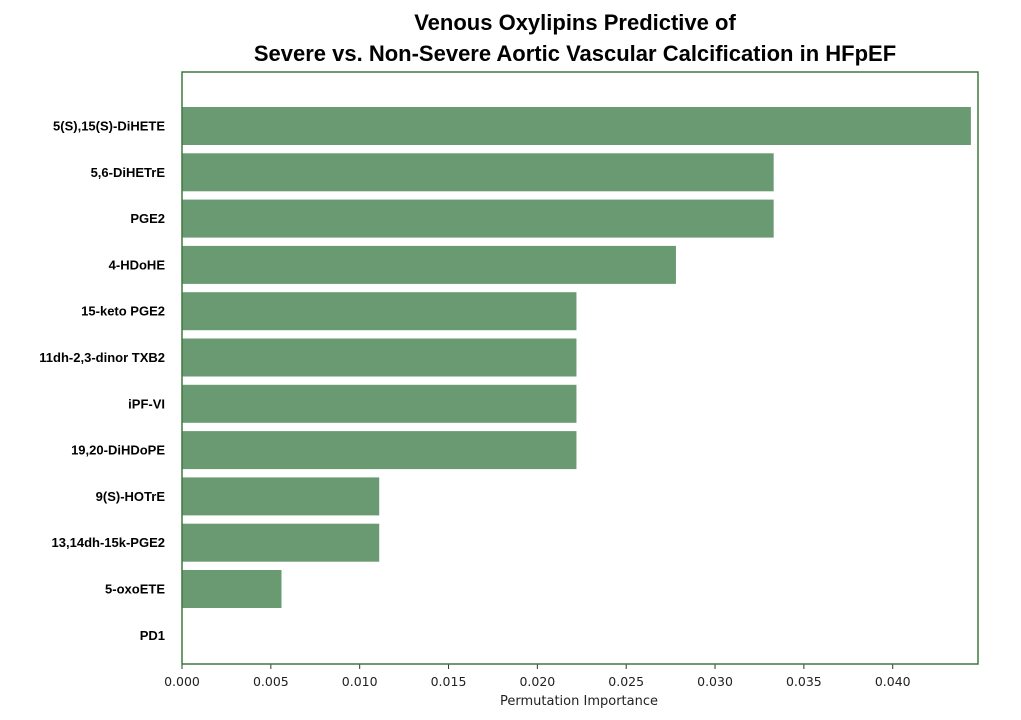  I want to click on x-tick-label: 0.015, so click(449, 681).